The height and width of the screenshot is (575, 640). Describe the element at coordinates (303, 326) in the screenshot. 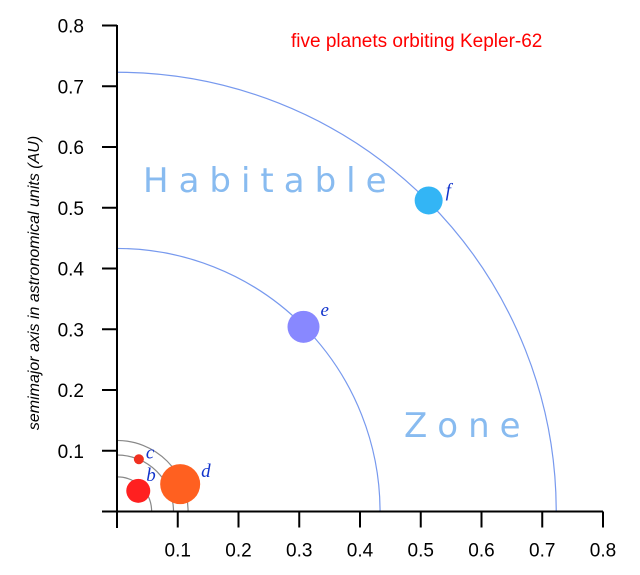

I see `planet-e` at that location.